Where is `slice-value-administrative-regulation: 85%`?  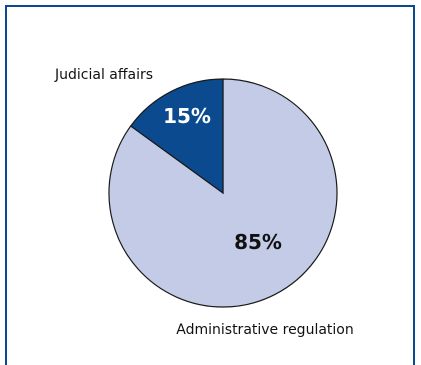
slice-value-administrative-regulation: 85% is located at coordinates (258, 242).